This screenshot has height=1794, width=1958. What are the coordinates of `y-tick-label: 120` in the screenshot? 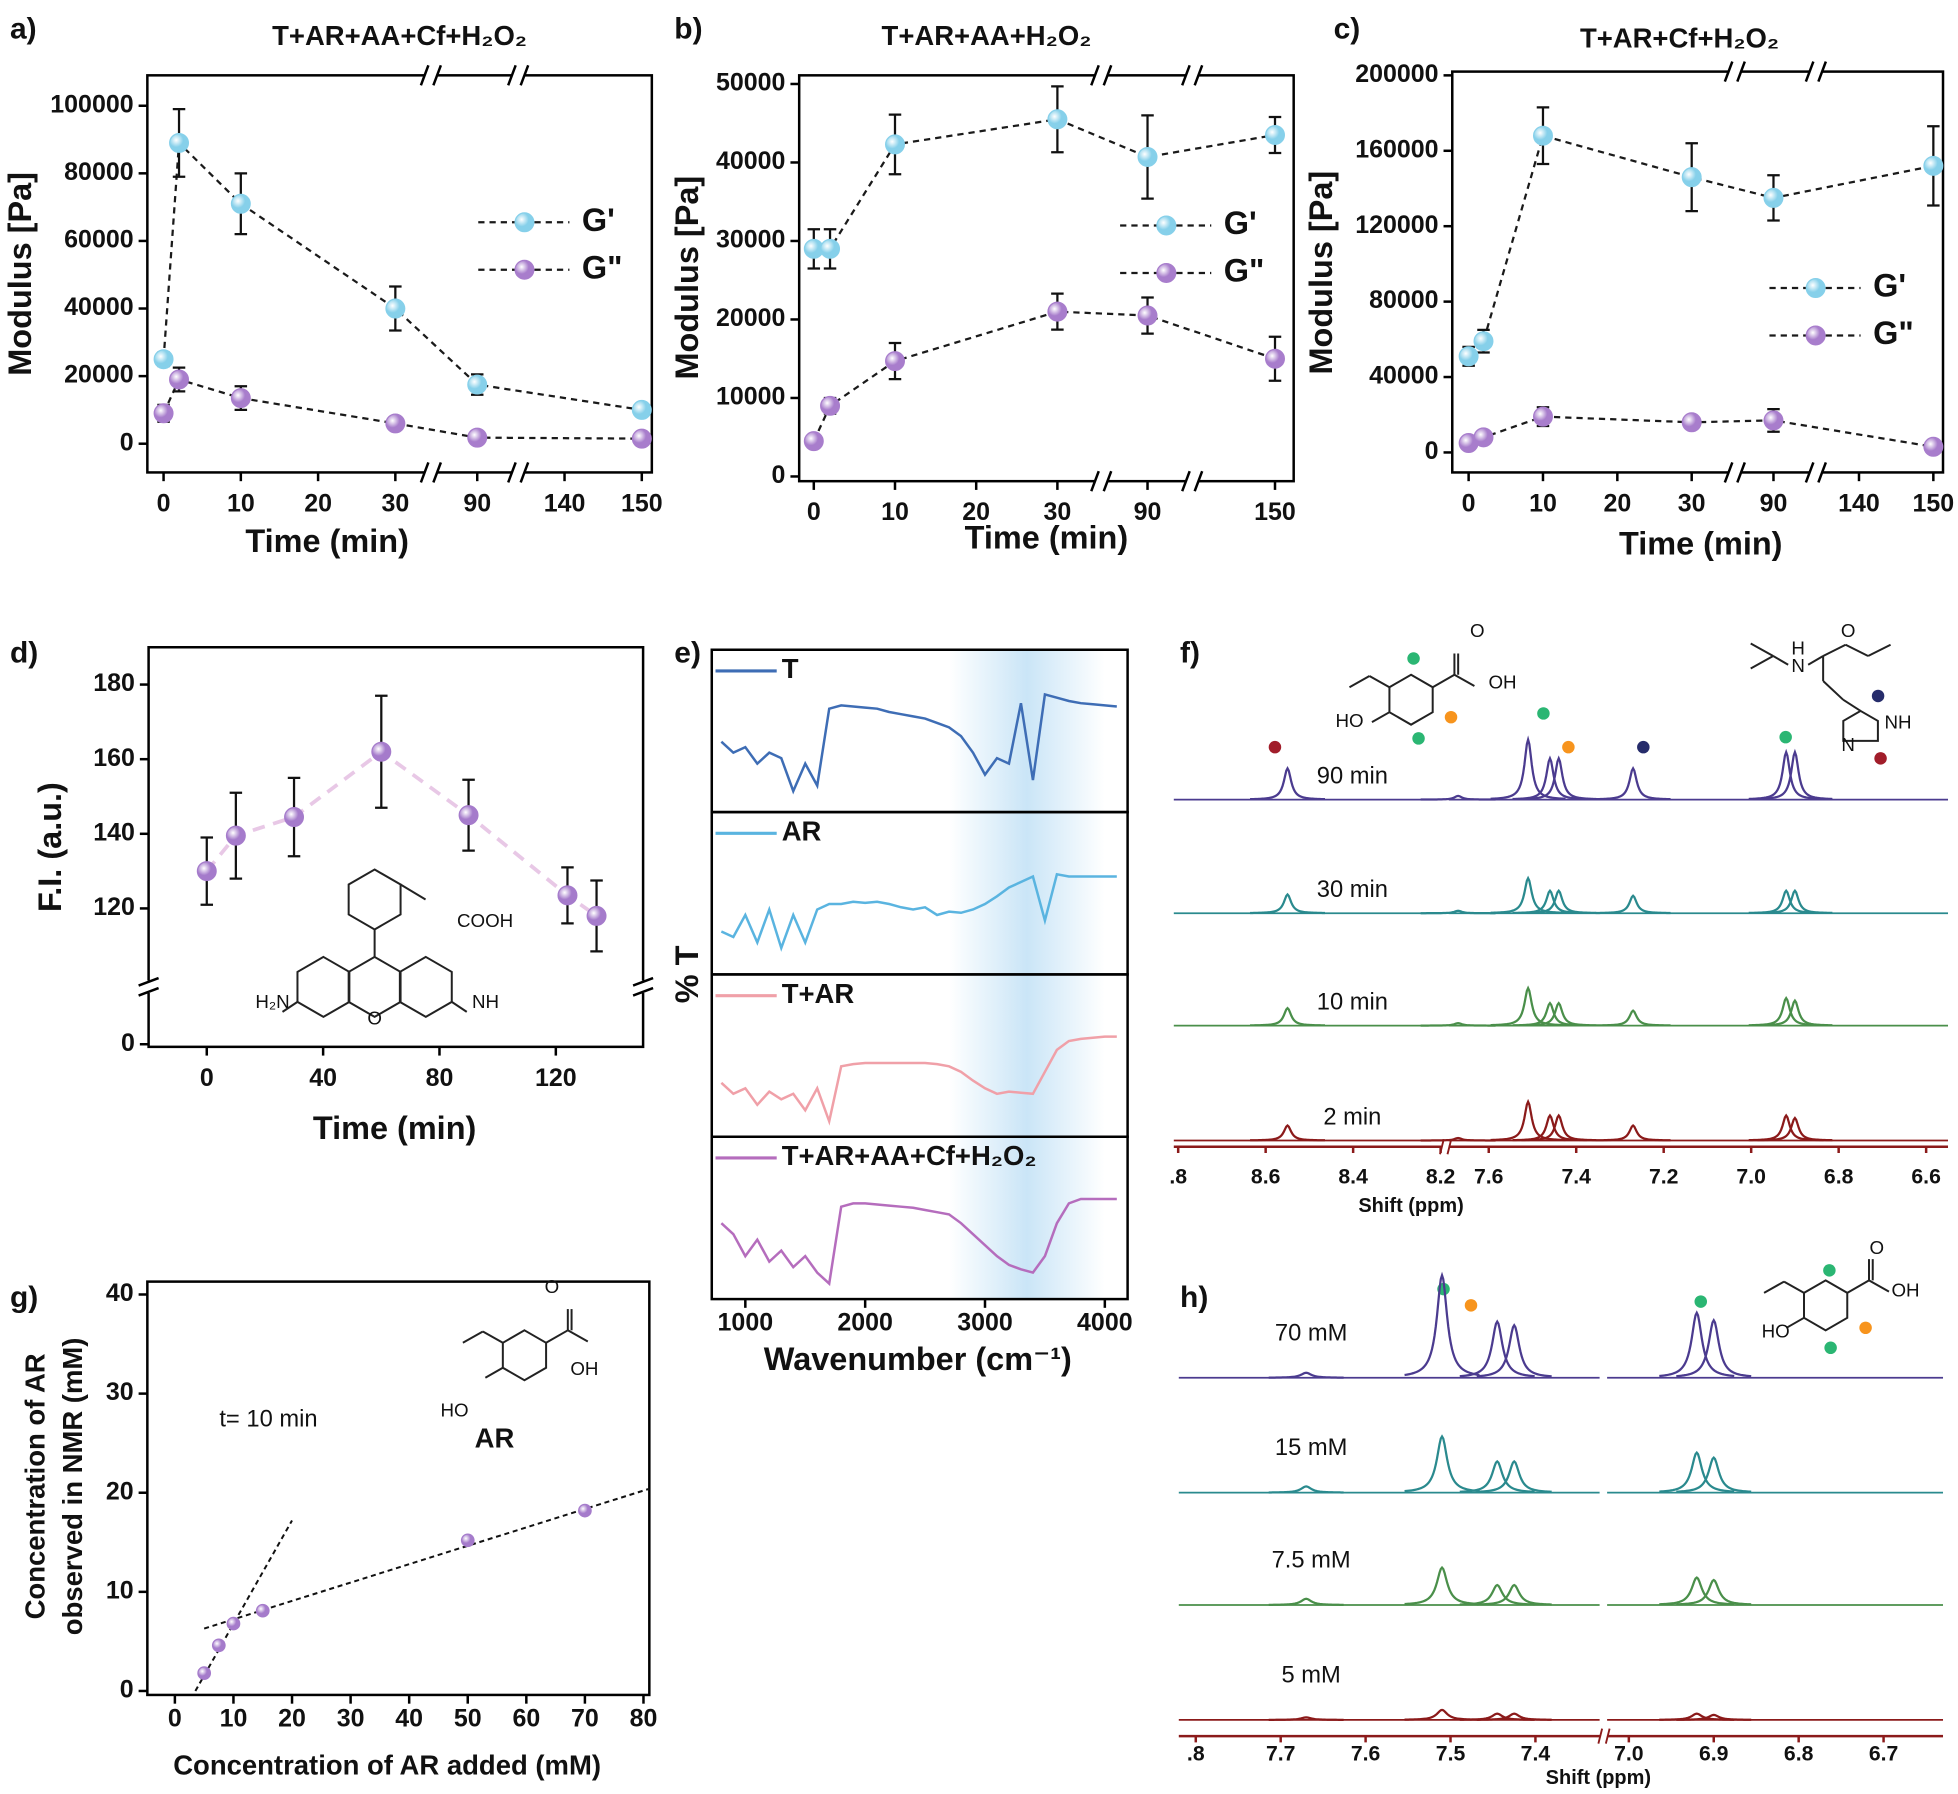 It's located at (114, 907).